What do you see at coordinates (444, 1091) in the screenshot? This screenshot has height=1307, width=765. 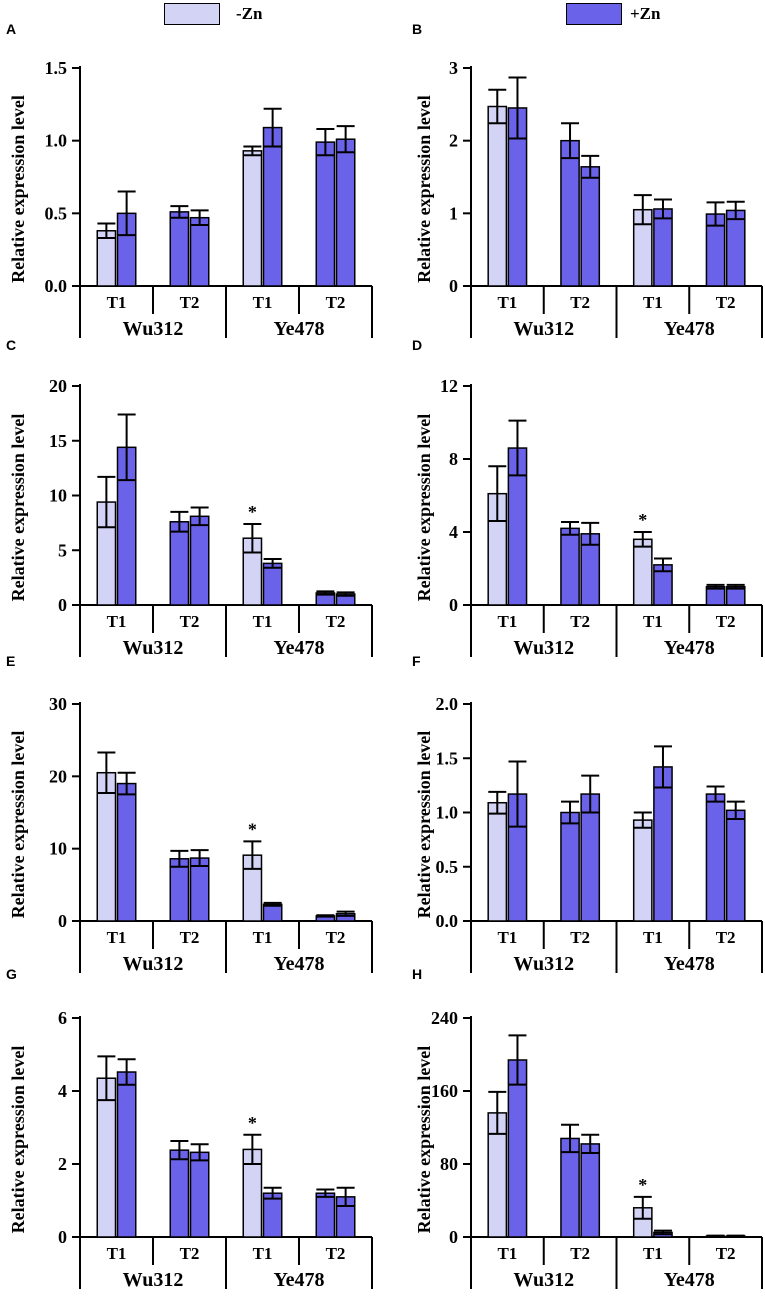 I see `y-tick-label: 160` at bounding box center [444, 1091].